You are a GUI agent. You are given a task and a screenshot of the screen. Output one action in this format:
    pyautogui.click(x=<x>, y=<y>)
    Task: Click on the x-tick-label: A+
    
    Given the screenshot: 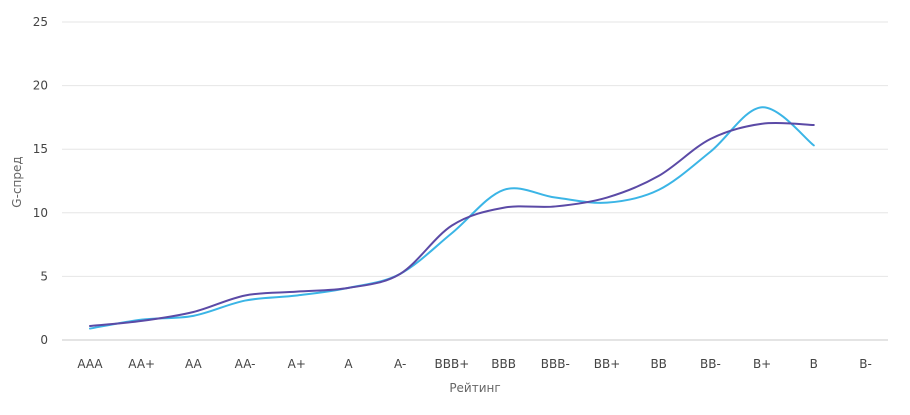 What is the action you would take?
    pyautogui.click(x=297, y=364)
    